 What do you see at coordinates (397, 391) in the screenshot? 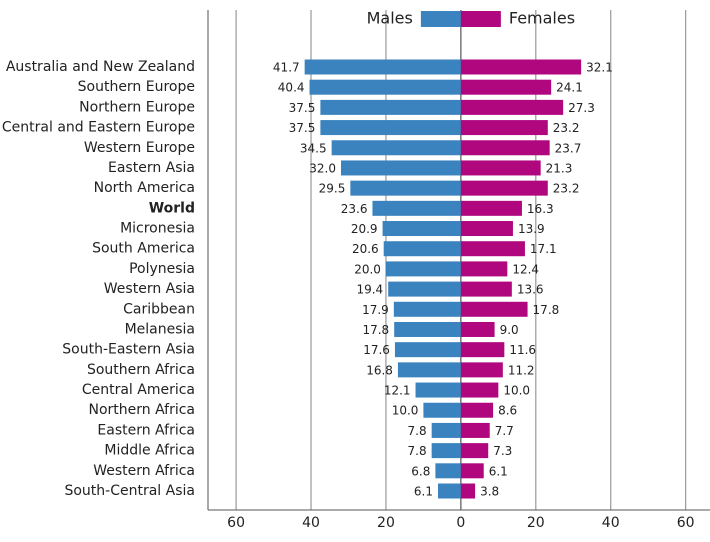
I see `value-label: 12.1` at bounding box center [397, 391].